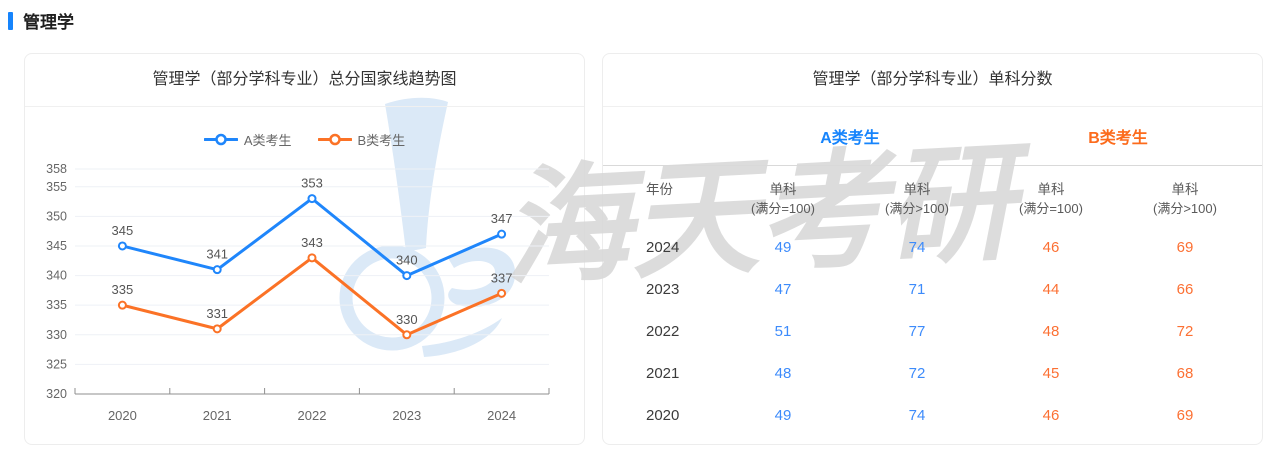 This screenshot has height=457, width=1280. I want to click on section-accent-bar, so click(10, 20).